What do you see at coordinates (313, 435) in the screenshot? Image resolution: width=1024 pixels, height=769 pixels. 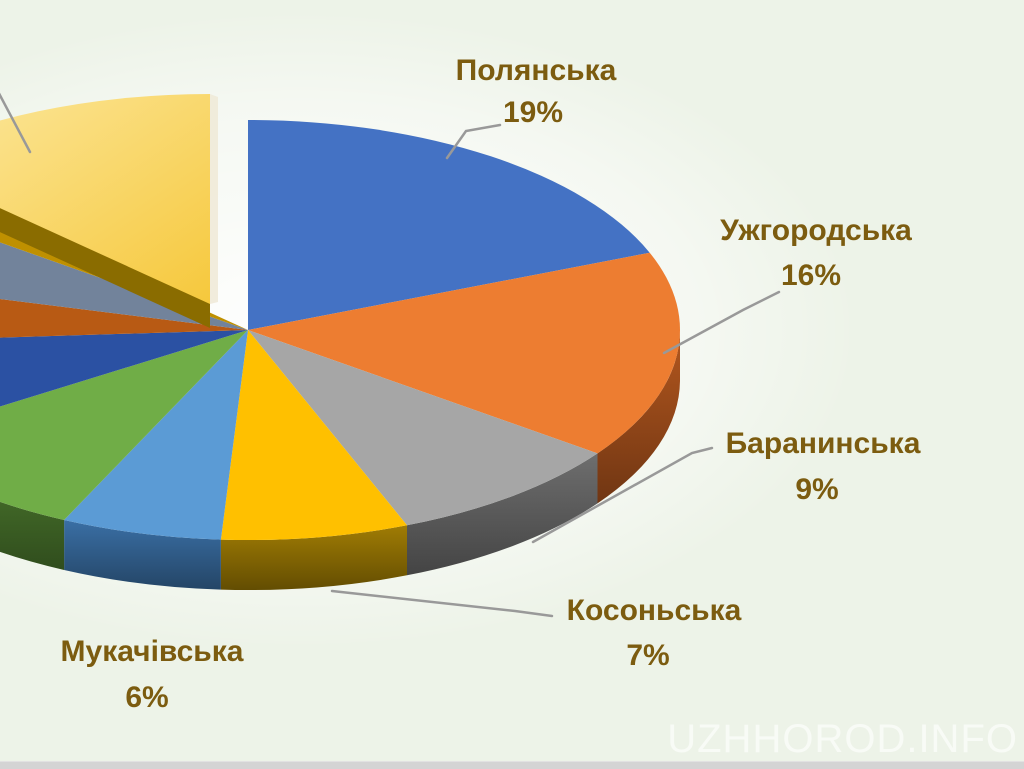 I see `pie-slice-Косоньська` at bounding box center [313, 435].